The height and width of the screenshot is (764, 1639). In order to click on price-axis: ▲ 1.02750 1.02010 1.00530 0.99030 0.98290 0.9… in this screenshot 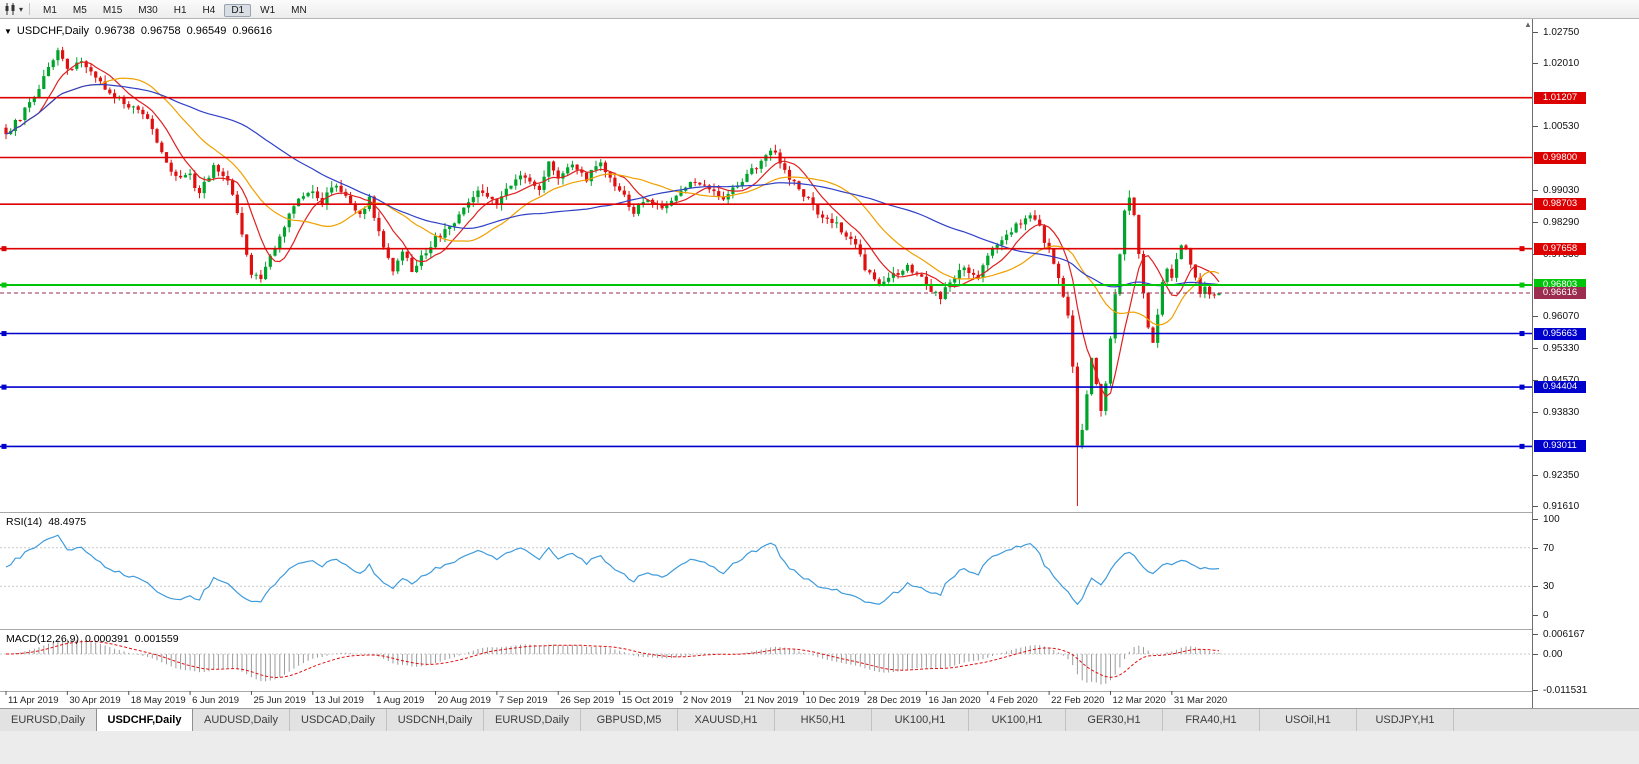, I will do `click(1581, 363)`.